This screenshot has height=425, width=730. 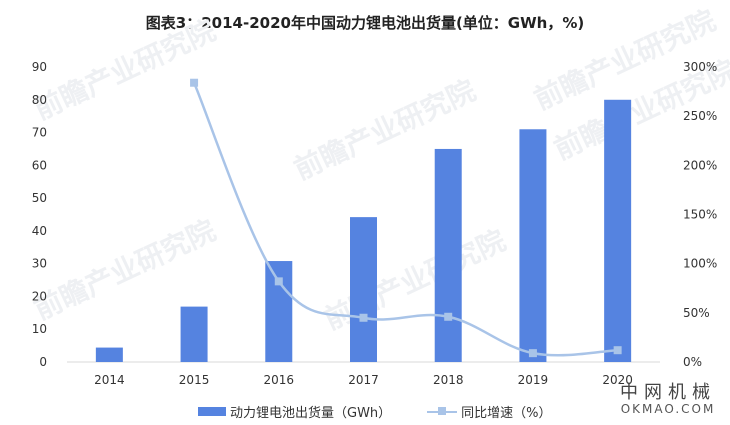 What do you see at coordinates (393, 411) in the screenshot?
I see `legend: 动力锂电池出货量（GWh） 同比增速（%）` at bounding box center [393, 411].